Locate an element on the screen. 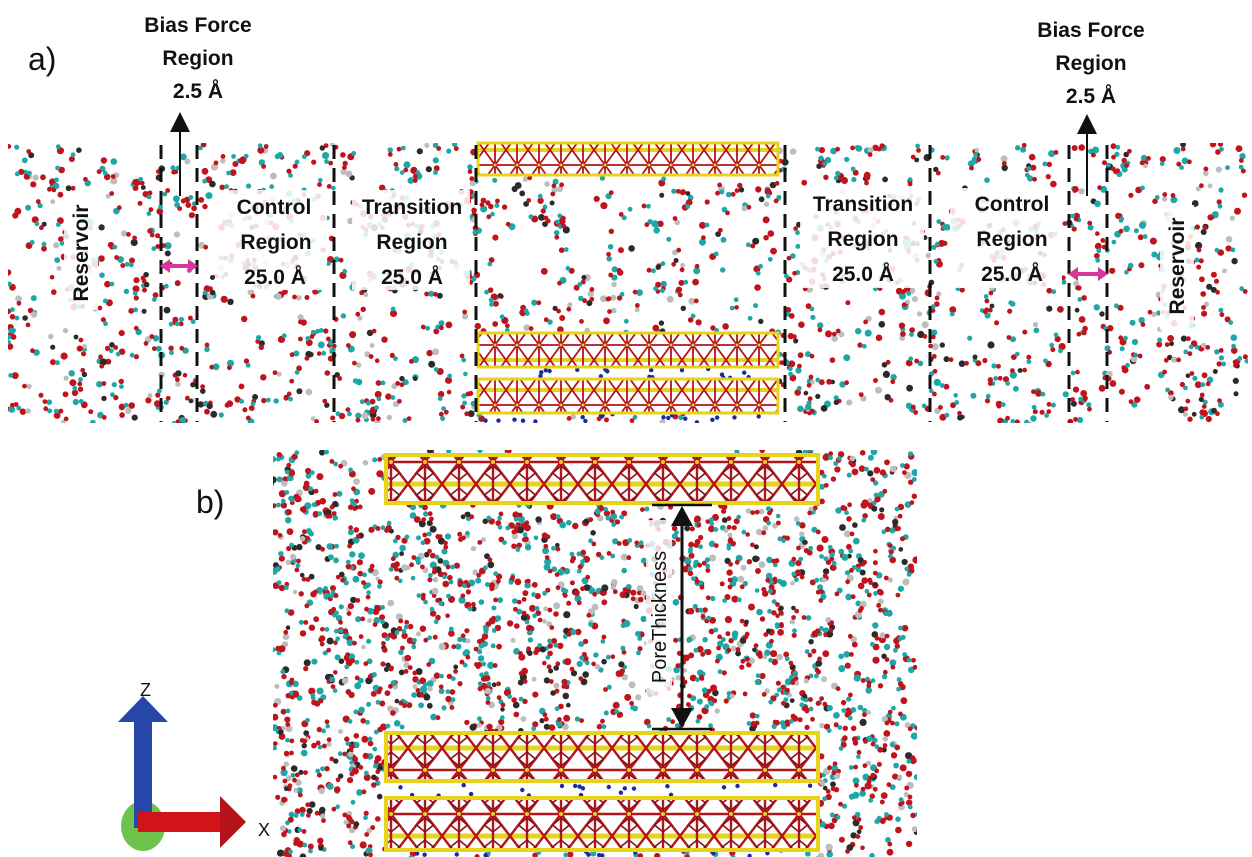  control-right-line2: Region is located at coordinates (1011, 239).